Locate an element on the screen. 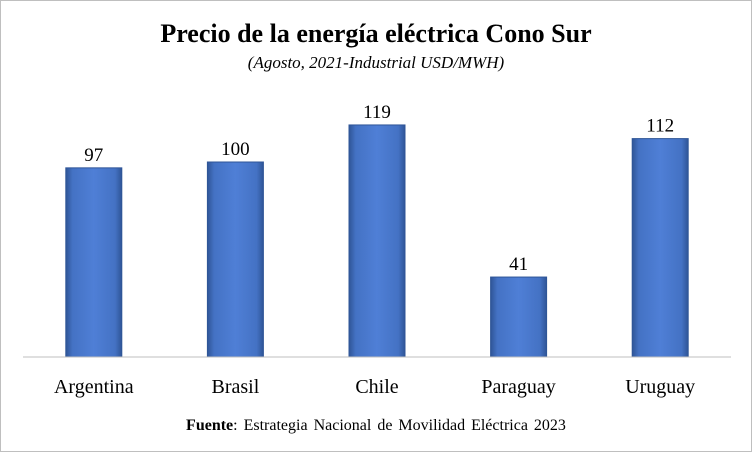 Image resolution: width=752 pixels, height=452 pixels. value-label-chile: 119 is located at coordinates (377, 112).